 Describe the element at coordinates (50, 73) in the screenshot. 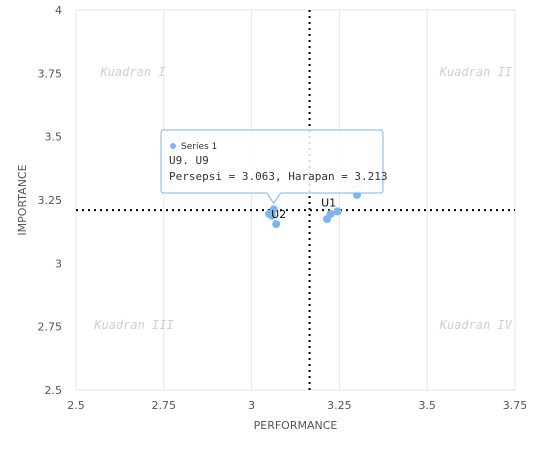

I see `y-tick-label: 3.75` at that location.